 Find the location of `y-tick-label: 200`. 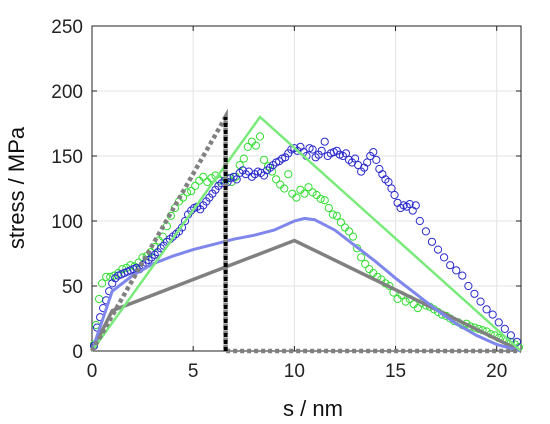

y-tick-label: 200 is located at coordinates (67, 92).